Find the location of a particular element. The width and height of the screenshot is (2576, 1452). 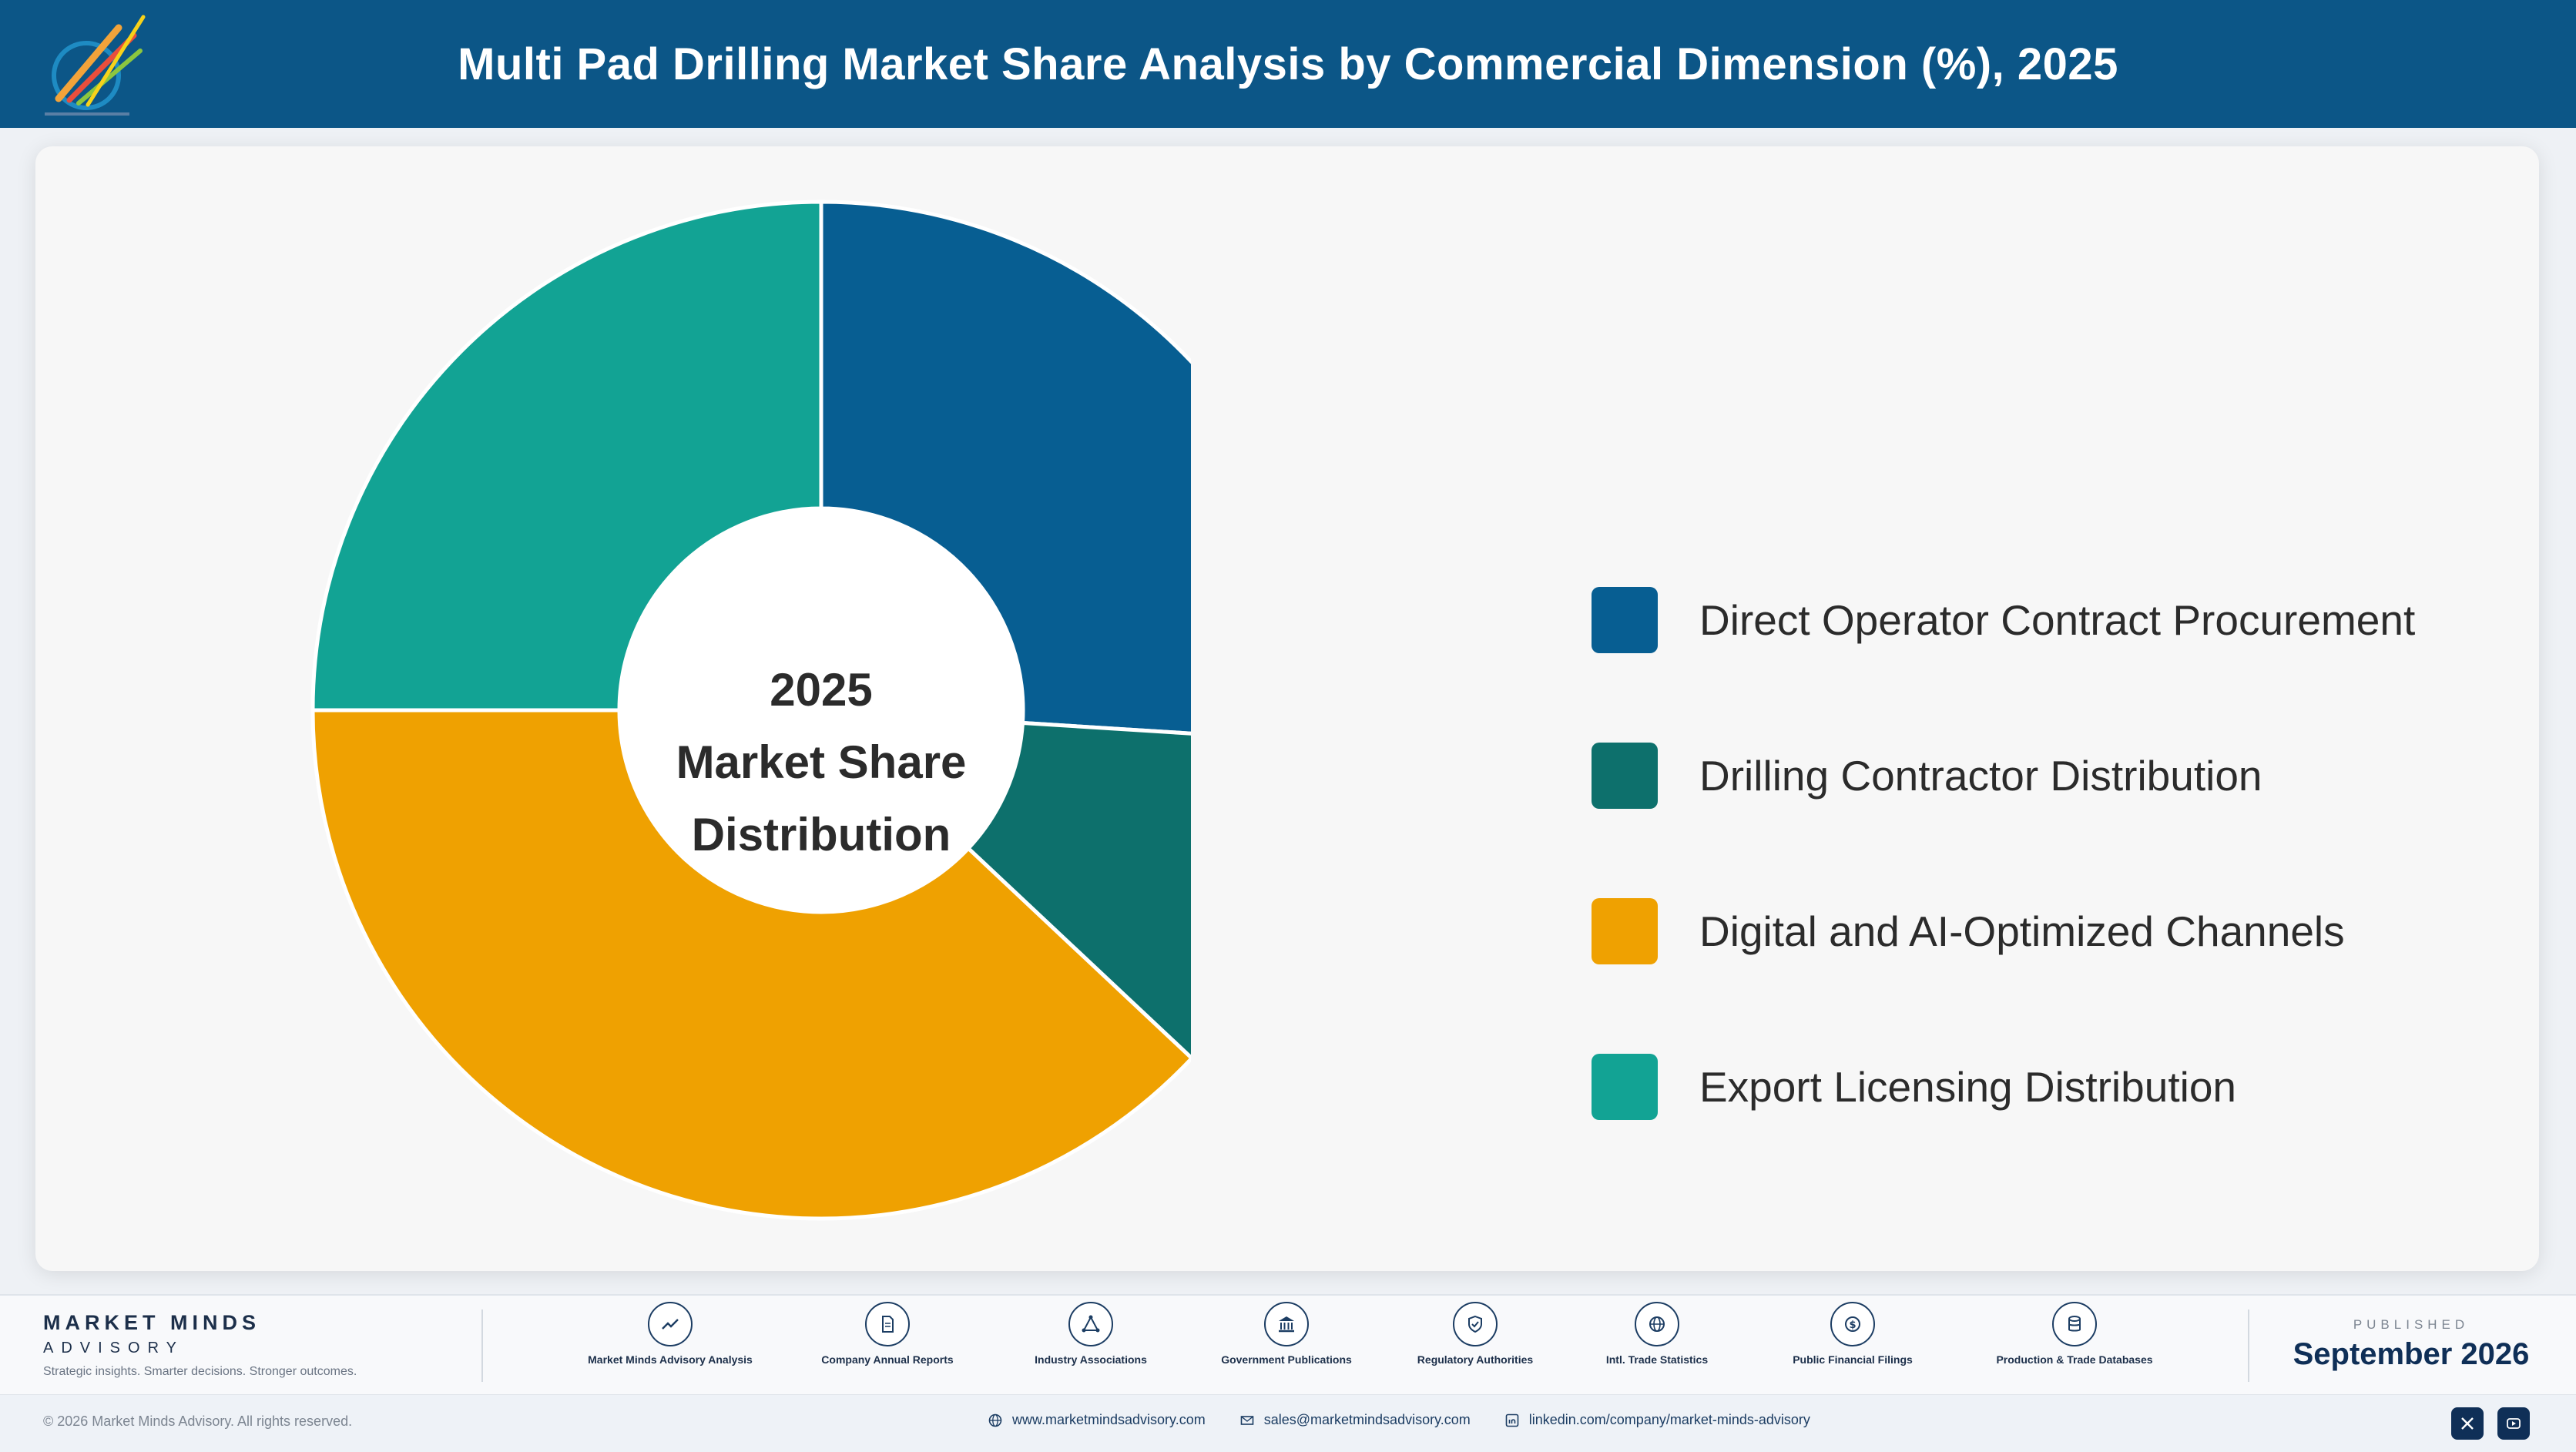

mail-icon is located at coordinates (1247, 1420).